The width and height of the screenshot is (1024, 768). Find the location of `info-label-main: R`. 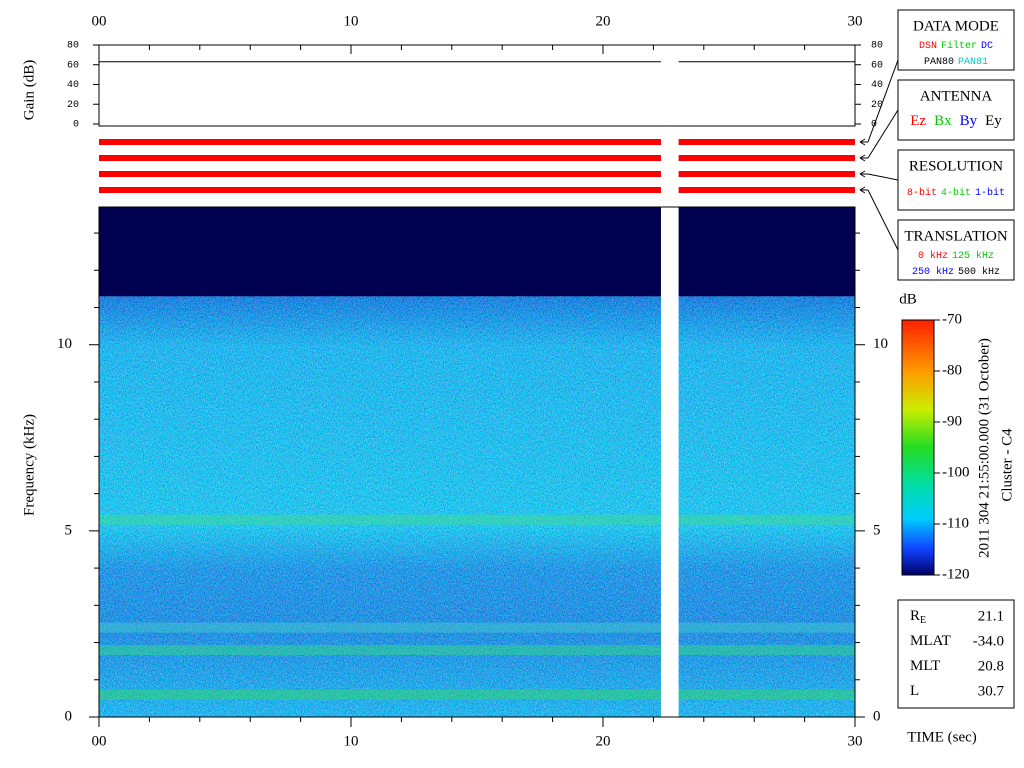

info-label-main: R is located at coordinates (915, 616).